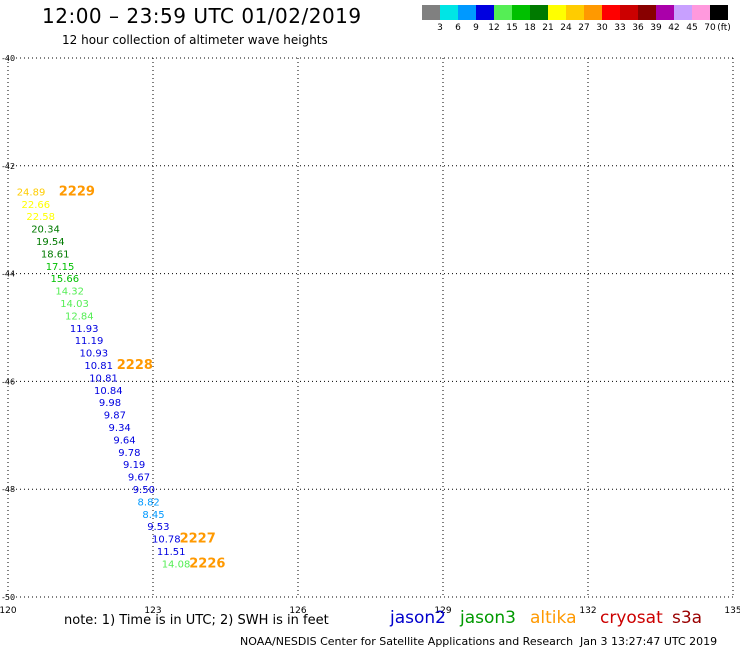 The height and width of the screenshot is (650, 740). Describe the element at coordinates (45, 230) in the screenshot. I see `wave-height-point: 20.34` at that location.